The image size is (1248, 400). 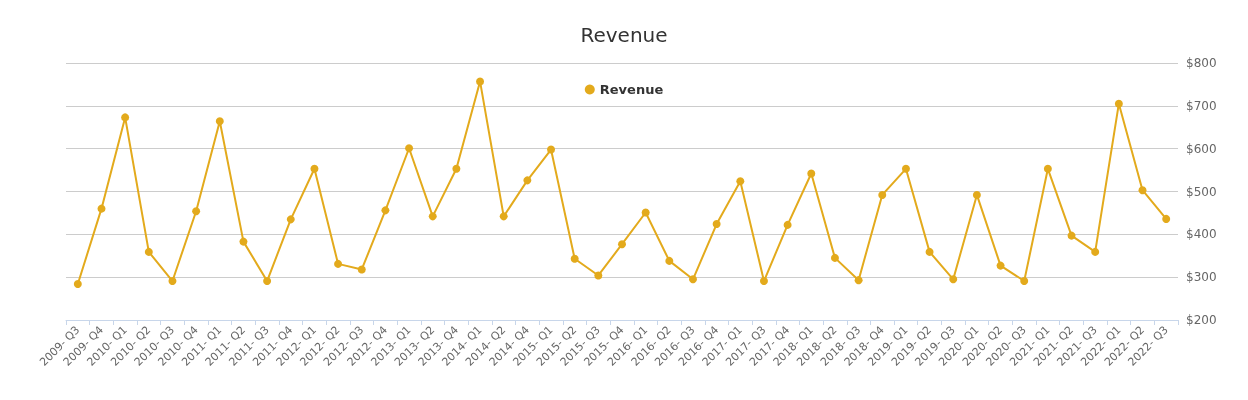 What do you see at coordinates (624, 35) in the screenshot?
I see `chart-title: Revenue` at bounding box center [624, 35].